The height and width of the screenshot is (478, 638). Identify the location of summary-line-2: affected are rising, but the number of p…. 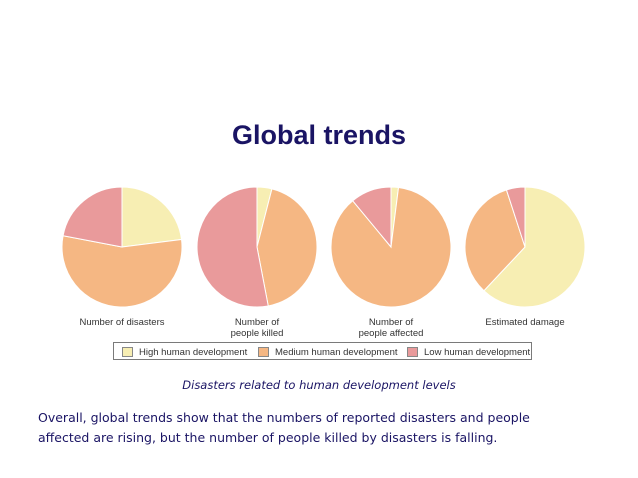
(268, 437).